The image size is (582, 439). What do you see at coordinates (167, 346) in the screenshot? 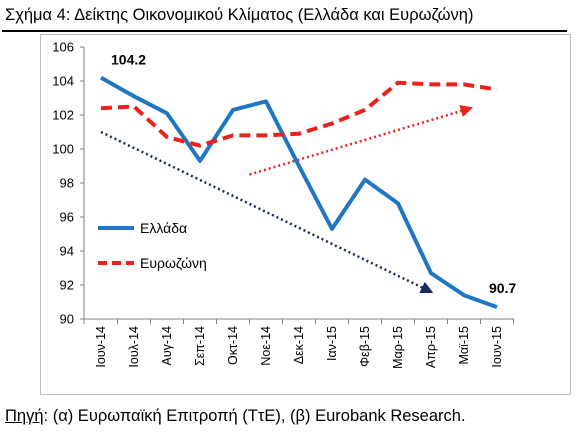
I see `x-tick-label: Αυγ-14` at bounding box center [167, 346].